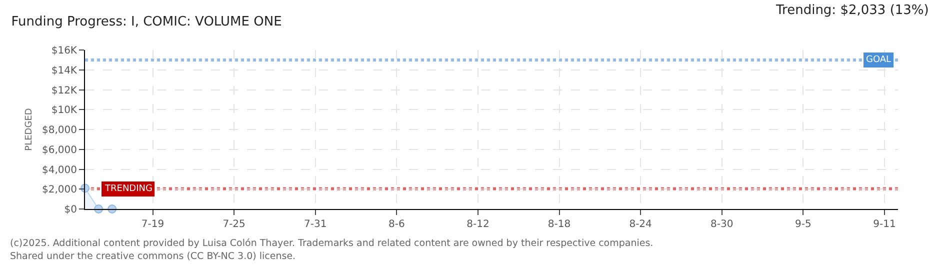 Image resolution: width=940 pixels, height=270 pixels. I want to click on x-tick-label: 7-31, so click(315, 224).